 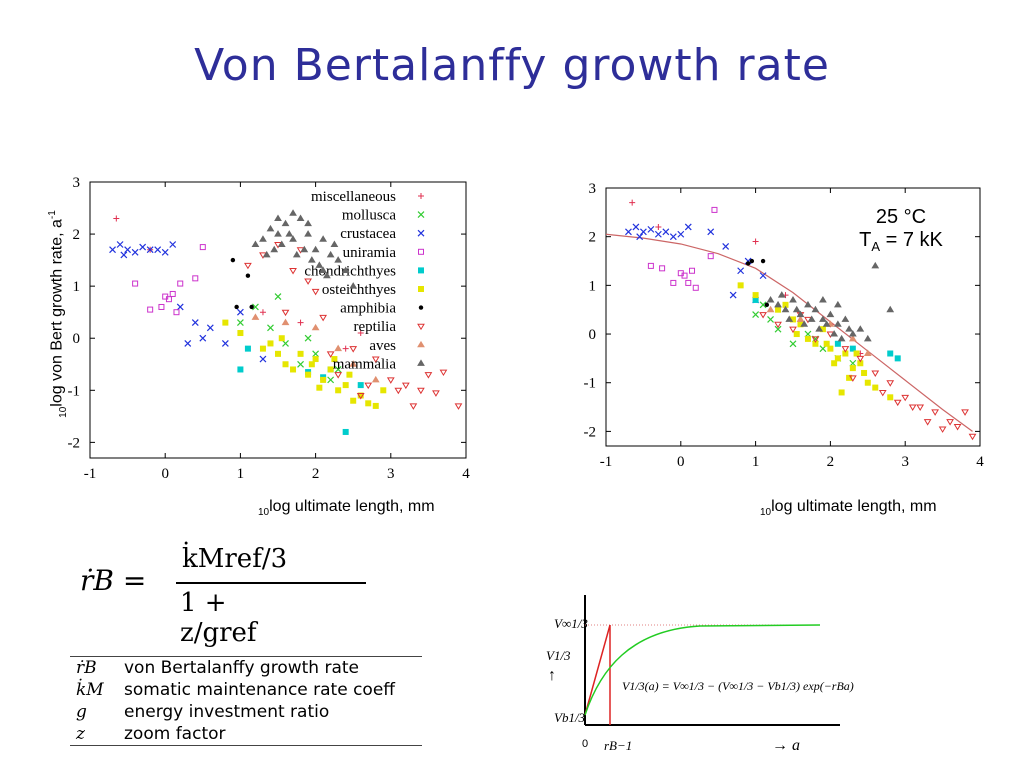 I want to click on x-tick-label: 0, so click(x=681, y=462).